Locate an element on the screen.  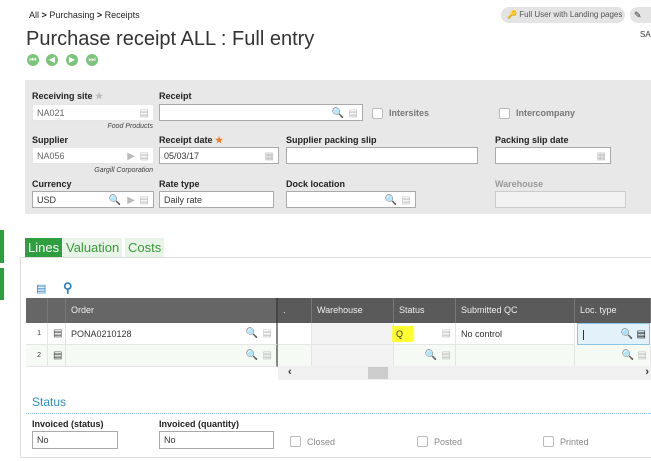
currency-field: USD 🔍 ▶ ▤ is located at coordinates (93, 199).